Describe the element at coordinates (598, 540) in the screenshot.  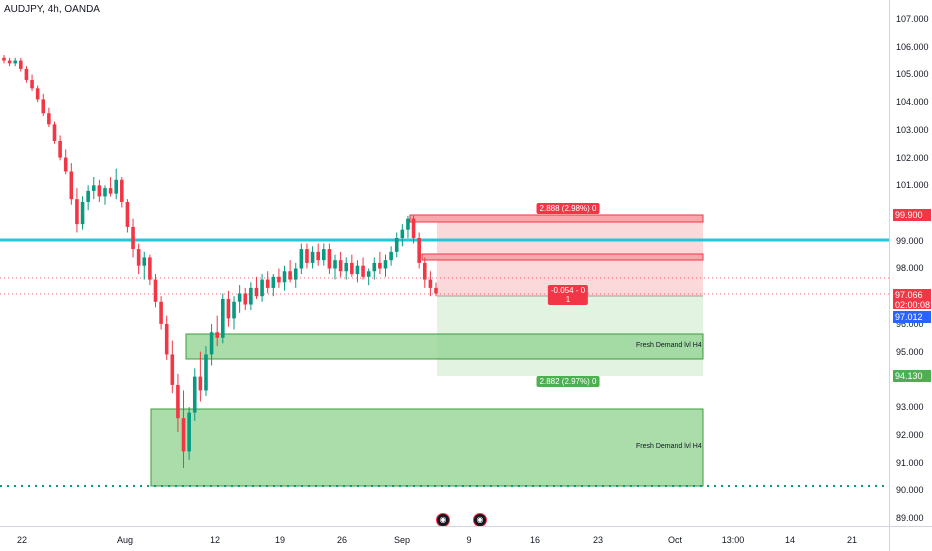
I see `time-tick-label: 23` at that location.